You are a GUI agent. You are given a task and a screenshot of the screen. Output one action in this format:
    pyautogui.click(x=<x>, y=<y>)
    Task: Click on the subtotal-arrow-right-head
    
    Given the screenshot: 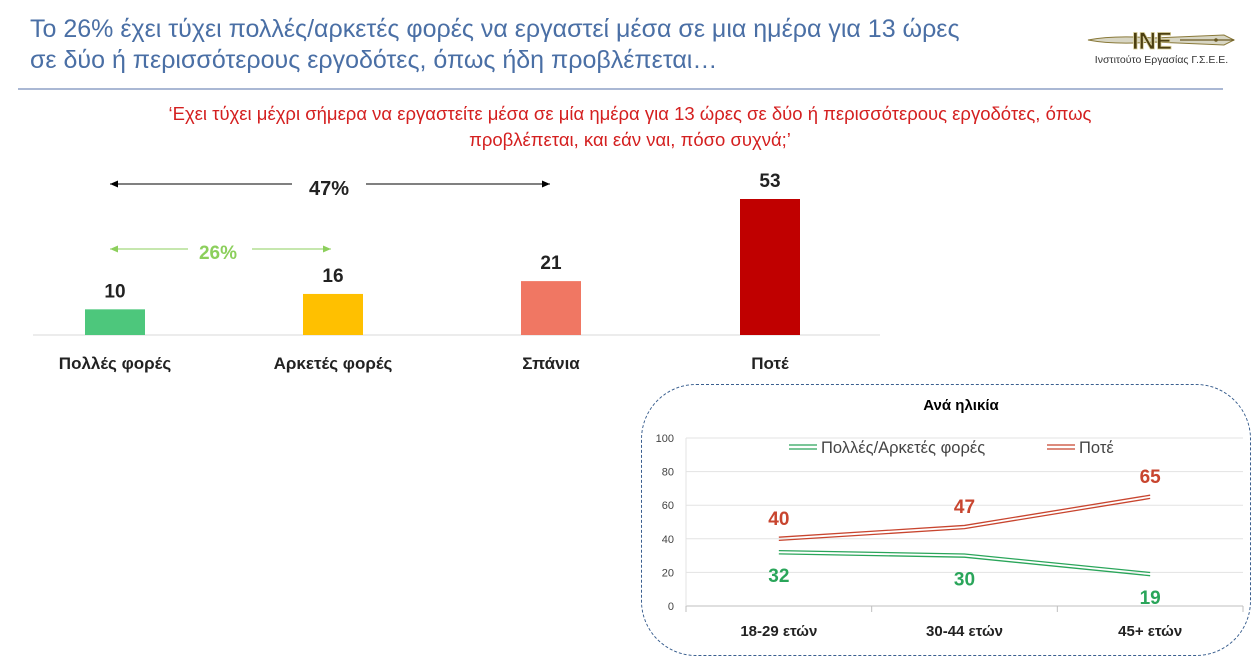 What is the action you would take?
    pyautogui.click(x=327, y=249)
    